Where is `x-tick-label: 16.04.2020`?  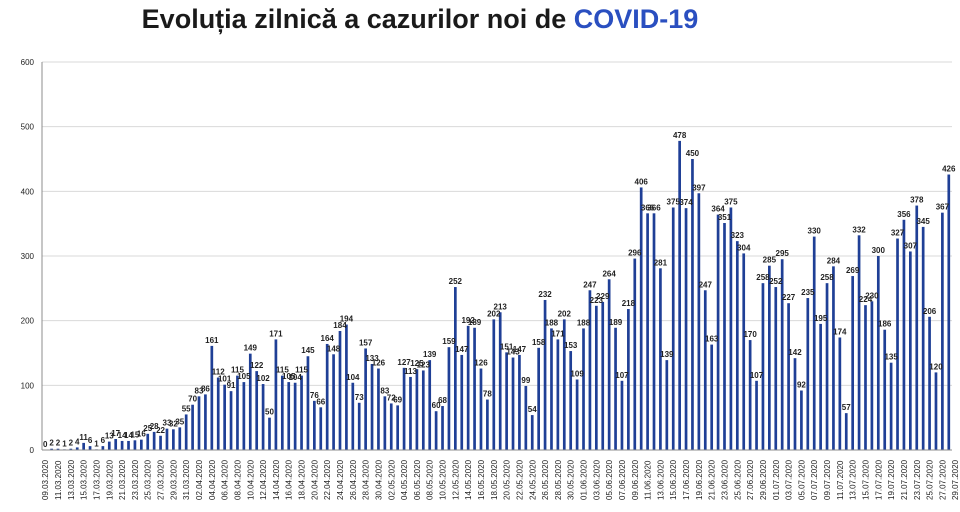
x-tick-label: 16.04.2020 is located at coordinates (289, 479).